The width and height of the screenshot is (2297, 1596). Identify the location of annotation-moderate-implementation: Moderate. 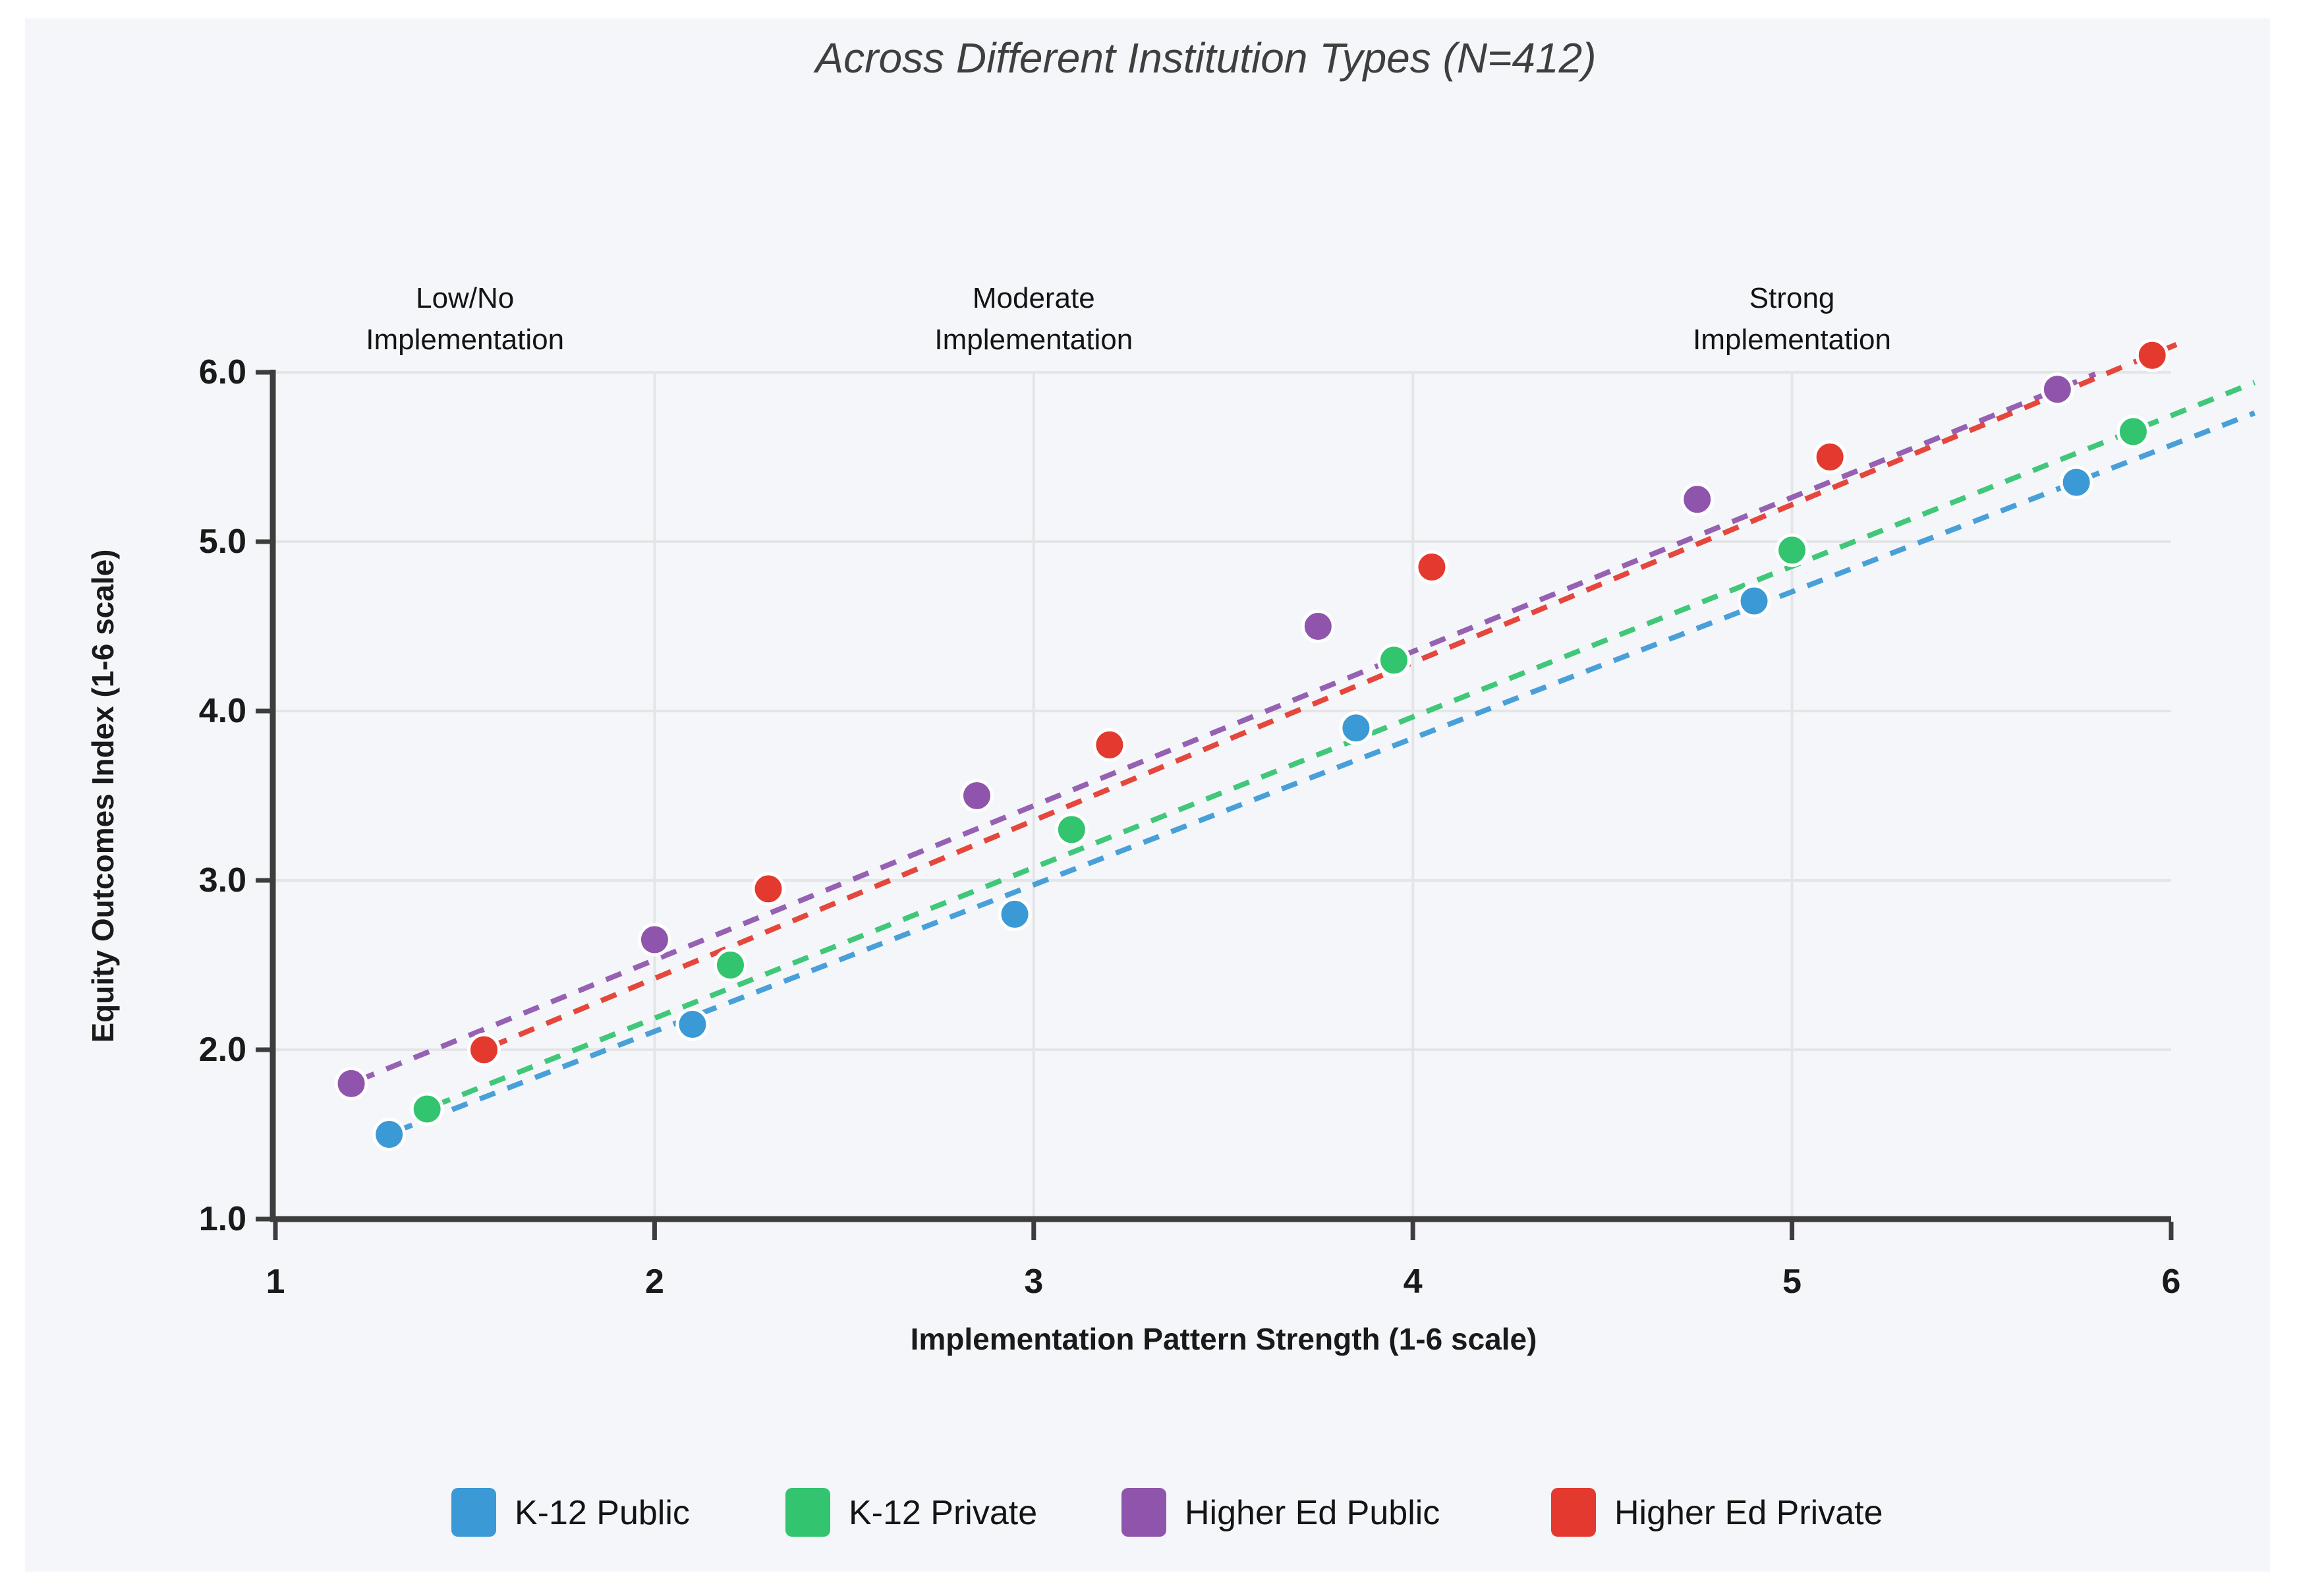
(1034, 298).